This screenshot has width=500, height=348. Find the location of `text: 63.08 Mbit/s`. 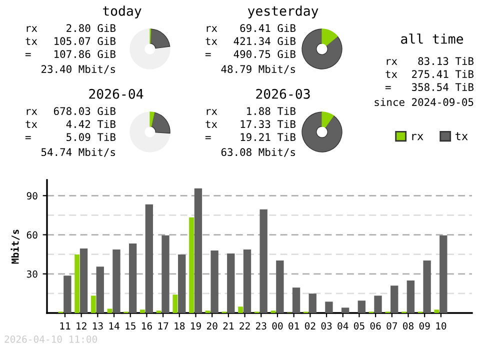

text: 63.08 Mbit/s is located at coordinates (258, 152).